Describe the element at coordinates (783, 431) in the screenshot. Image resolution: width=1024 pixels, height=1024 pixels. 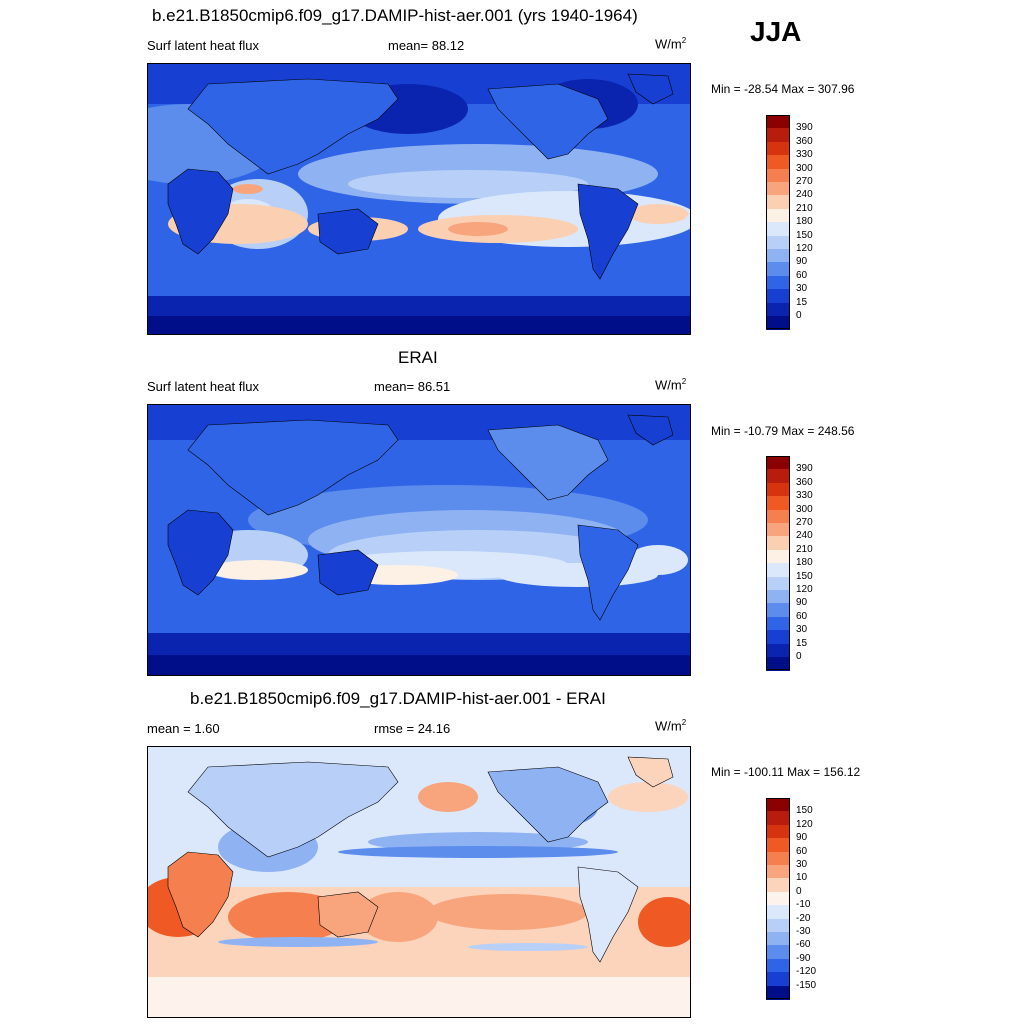
I see `panel-2-minmax: Min = -10.79 Max = 248.56` at that location.